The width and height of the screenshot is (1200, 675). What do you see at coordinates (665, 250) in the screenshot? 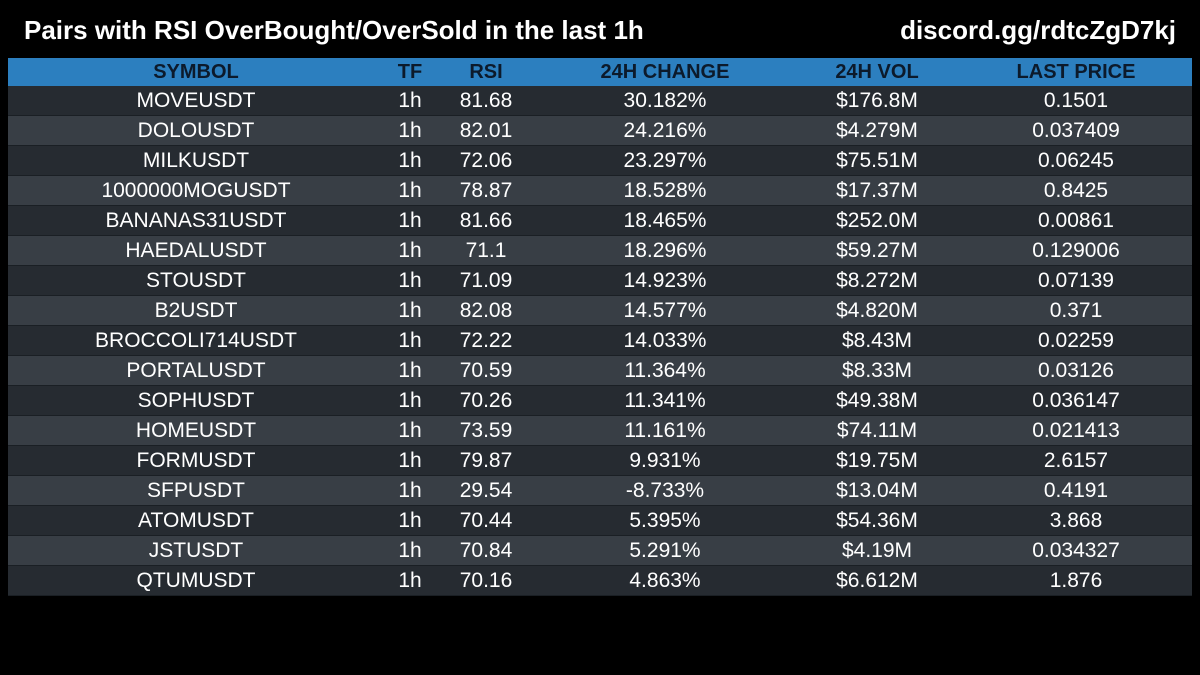
I see `cell-24h-change: 18.296%` at bounding box center [665, 250].